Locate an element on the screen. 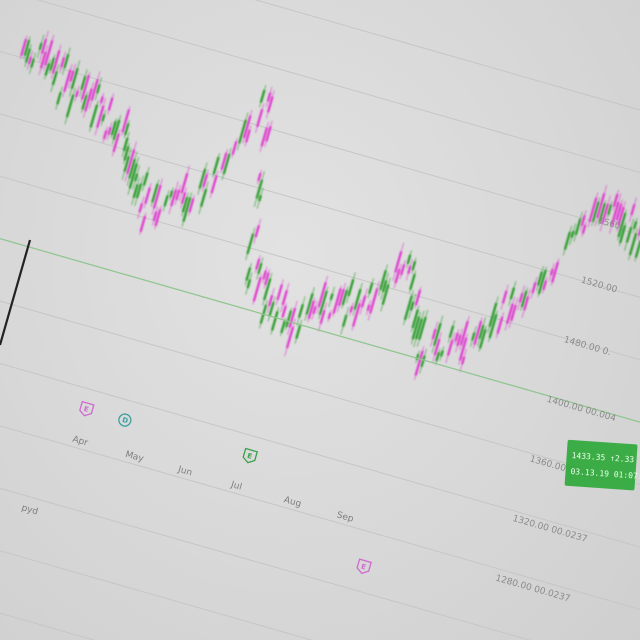 Image resolution: width=640 pixels, height=640 pixels. svg-text: D is located at coordinates (125, 420).